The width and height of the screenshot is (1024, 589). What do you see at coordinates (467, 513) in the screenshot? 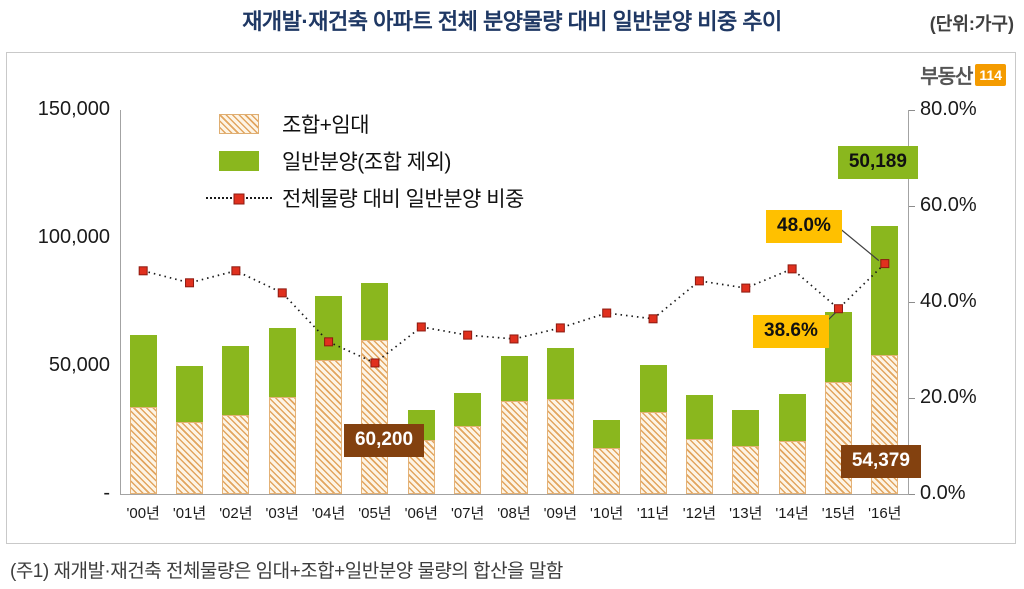
I see `x-axis-tick-label: '07년` at bounding box center [467, 513].